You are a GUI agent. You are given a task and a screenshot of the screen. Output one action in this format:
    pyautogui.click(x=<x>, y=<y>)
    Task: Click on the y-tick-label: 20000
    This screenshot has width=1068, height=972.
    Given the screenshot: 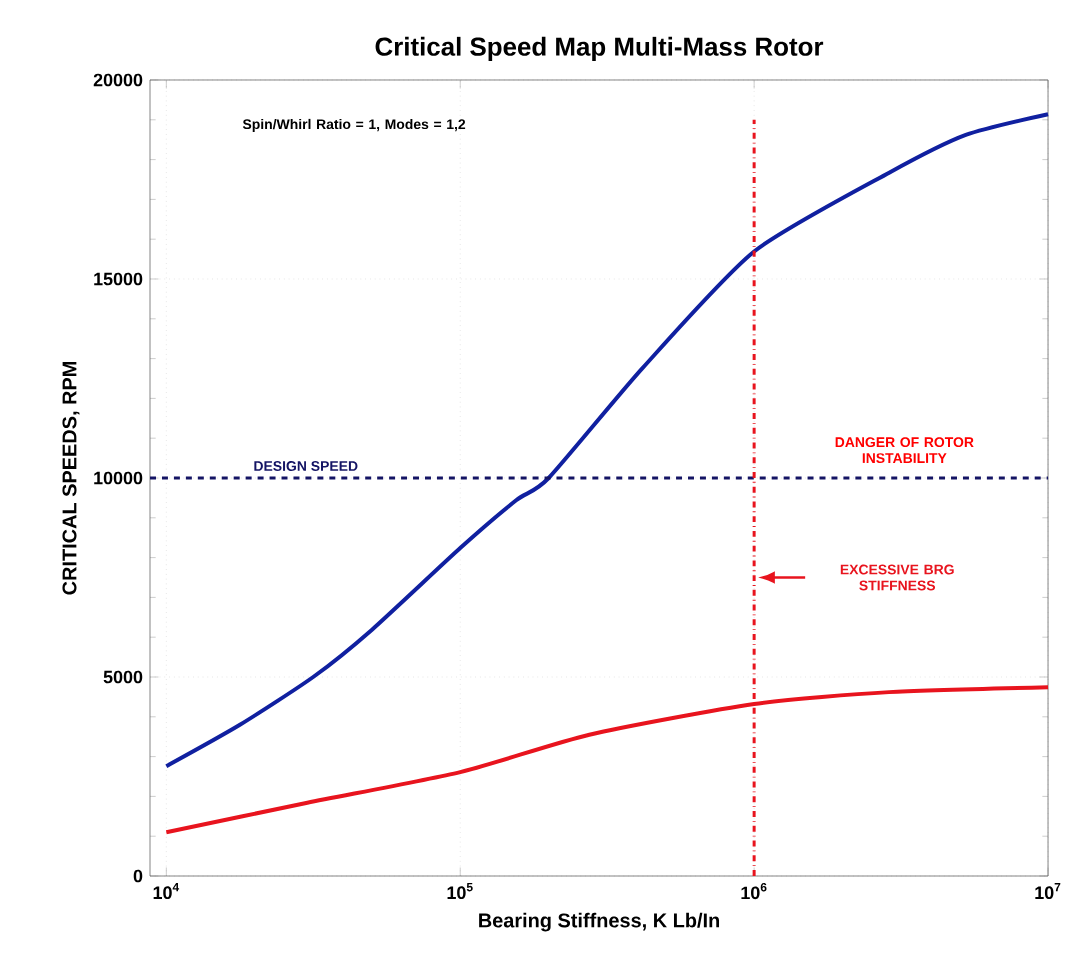 What is the action you would take?
    pyautogui.click(x=118, y=80)
    